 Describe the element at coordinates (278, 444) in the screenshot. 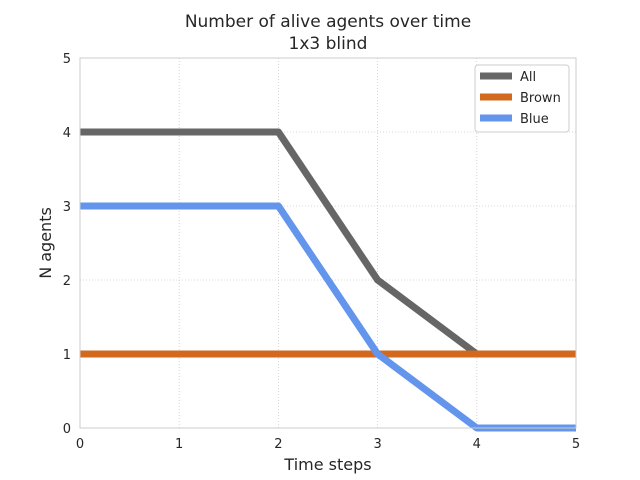

I see `x-tick-label: 2` at that location.